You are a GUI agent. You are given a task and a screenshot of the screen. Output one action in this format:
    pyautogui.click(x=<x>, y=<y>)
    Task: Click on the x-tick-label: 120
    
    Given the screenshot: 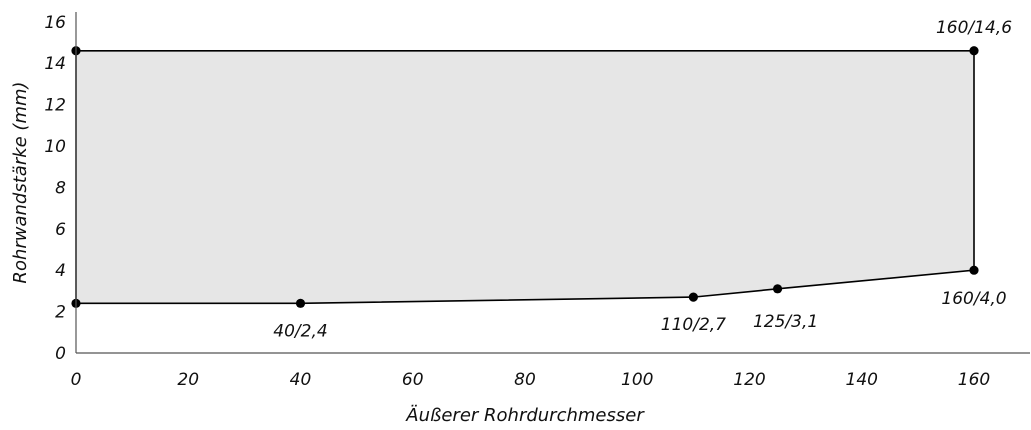 What is the action you would take?
    pyautogui.click(x=749, y=380)
    